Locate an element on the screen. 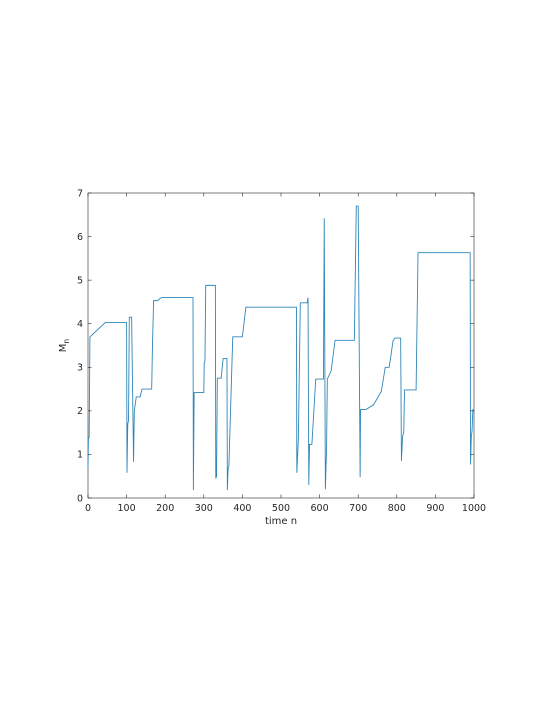 The height and width of the screenshot is (705, 545). y-tick-label-3: 3 is located at coordinates (80, 368).